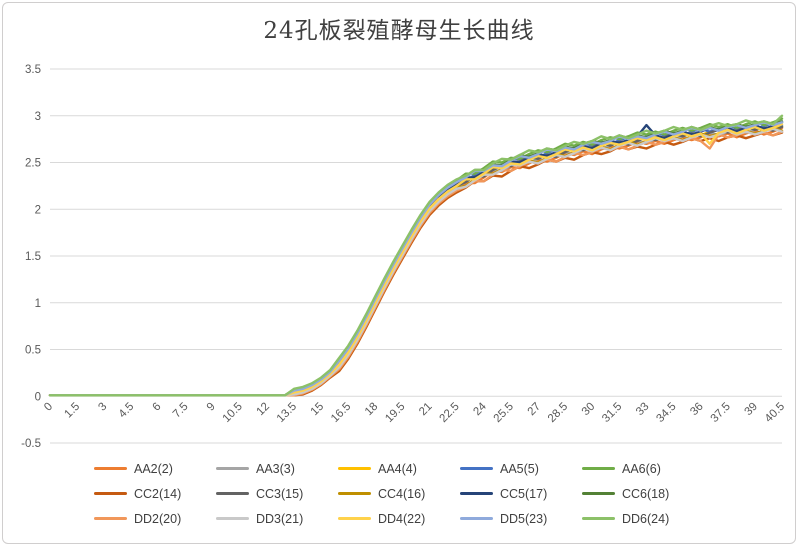 This screenshot has width=800, height=551. What do you see at coordinates (697, 410) in the screenshot?
I see `x-tick-label: 36` at bounding box center [697, 410].